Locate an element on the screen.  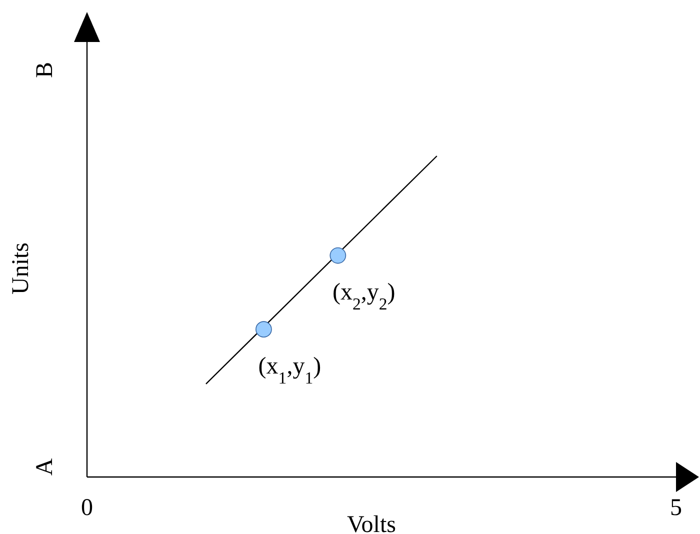
annotation: (x$_{1}$,y$_{1}$) is located at coordinates (290, 370).